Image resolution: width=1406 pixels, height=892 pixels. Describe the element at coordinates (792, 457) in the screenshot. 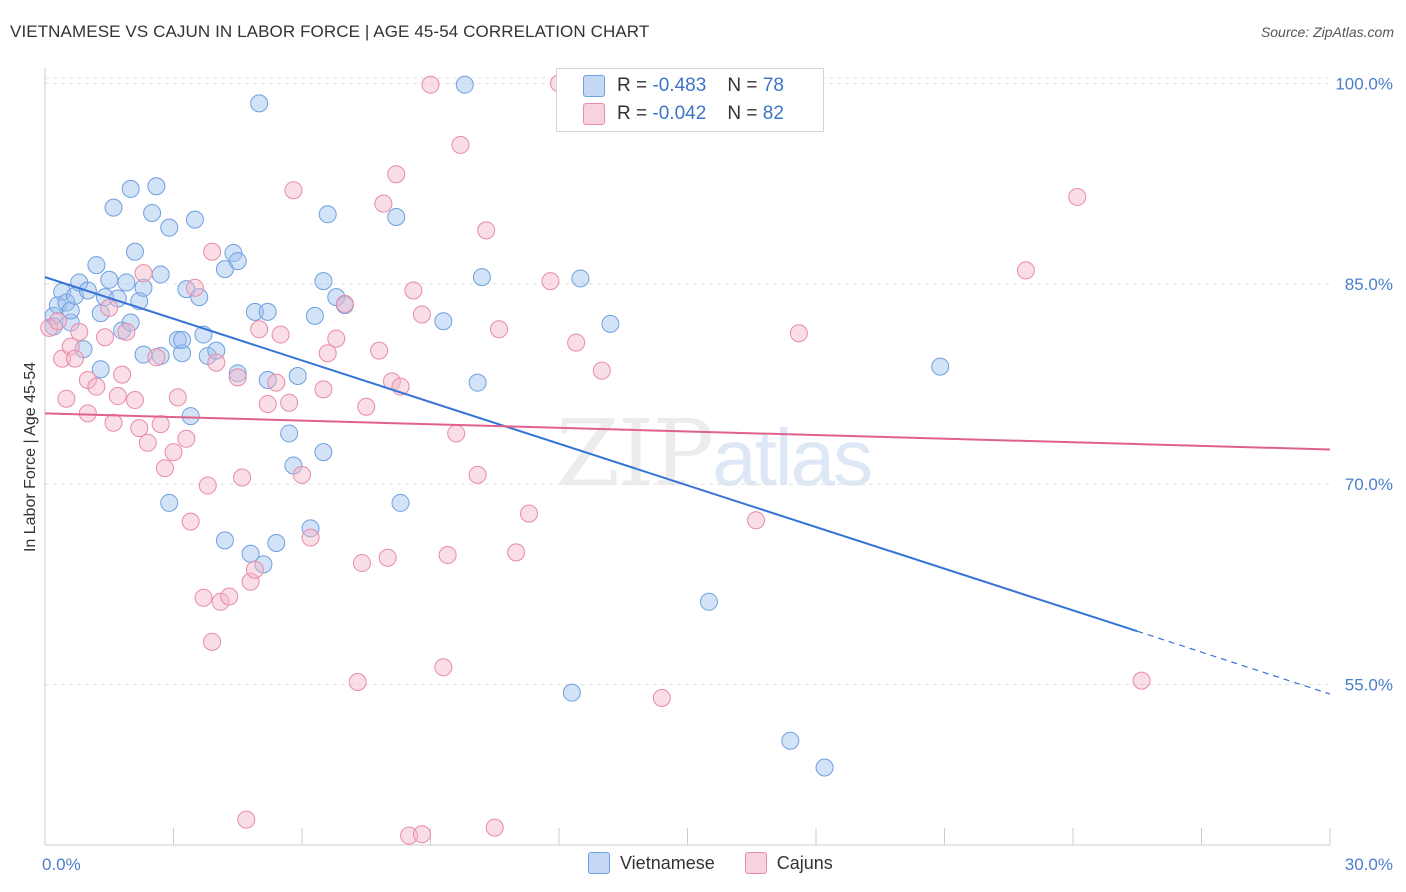

I see `watermark-atlas: atlas` at that location.